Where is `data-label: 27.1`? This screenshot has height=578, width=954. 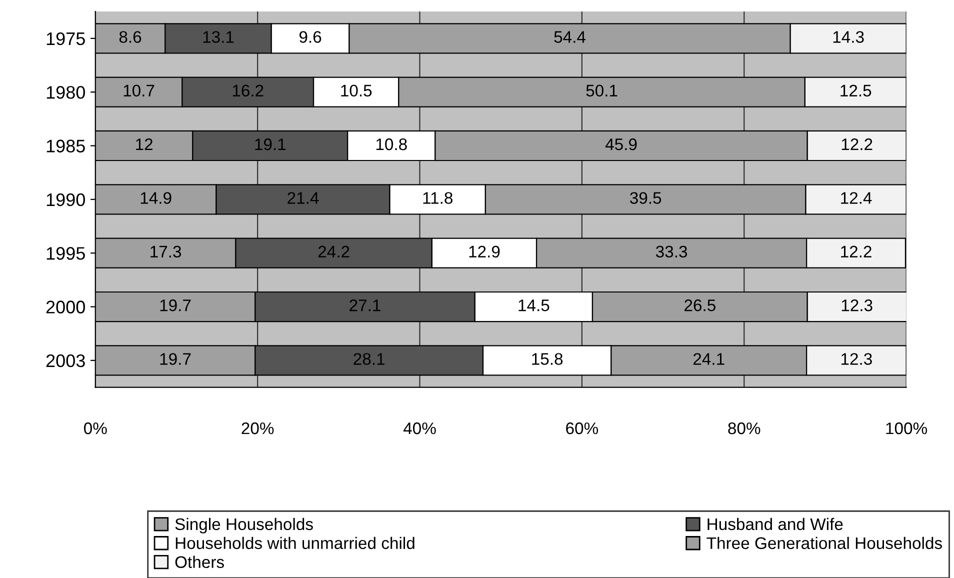
data-label: 27.1 is located at coordinates (365, 305).